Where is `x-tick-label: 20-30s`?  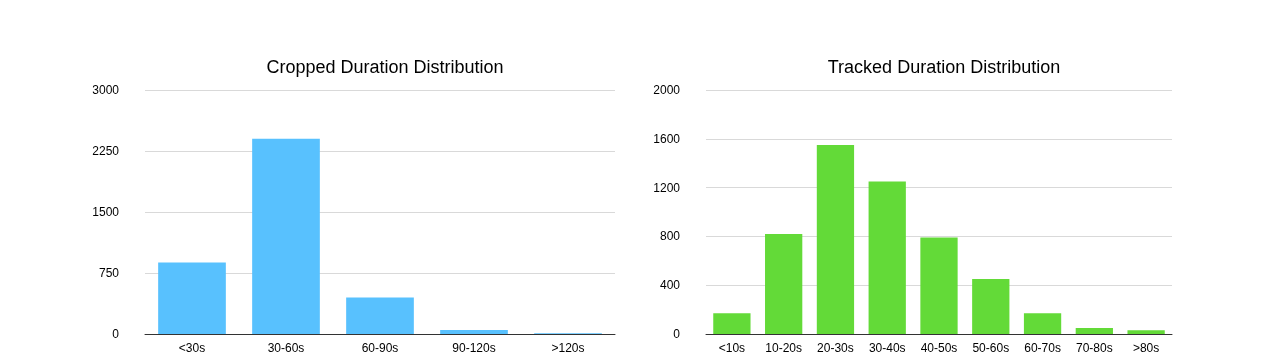
x-tick-label: 20-30s is located at coordinates (835, 348).